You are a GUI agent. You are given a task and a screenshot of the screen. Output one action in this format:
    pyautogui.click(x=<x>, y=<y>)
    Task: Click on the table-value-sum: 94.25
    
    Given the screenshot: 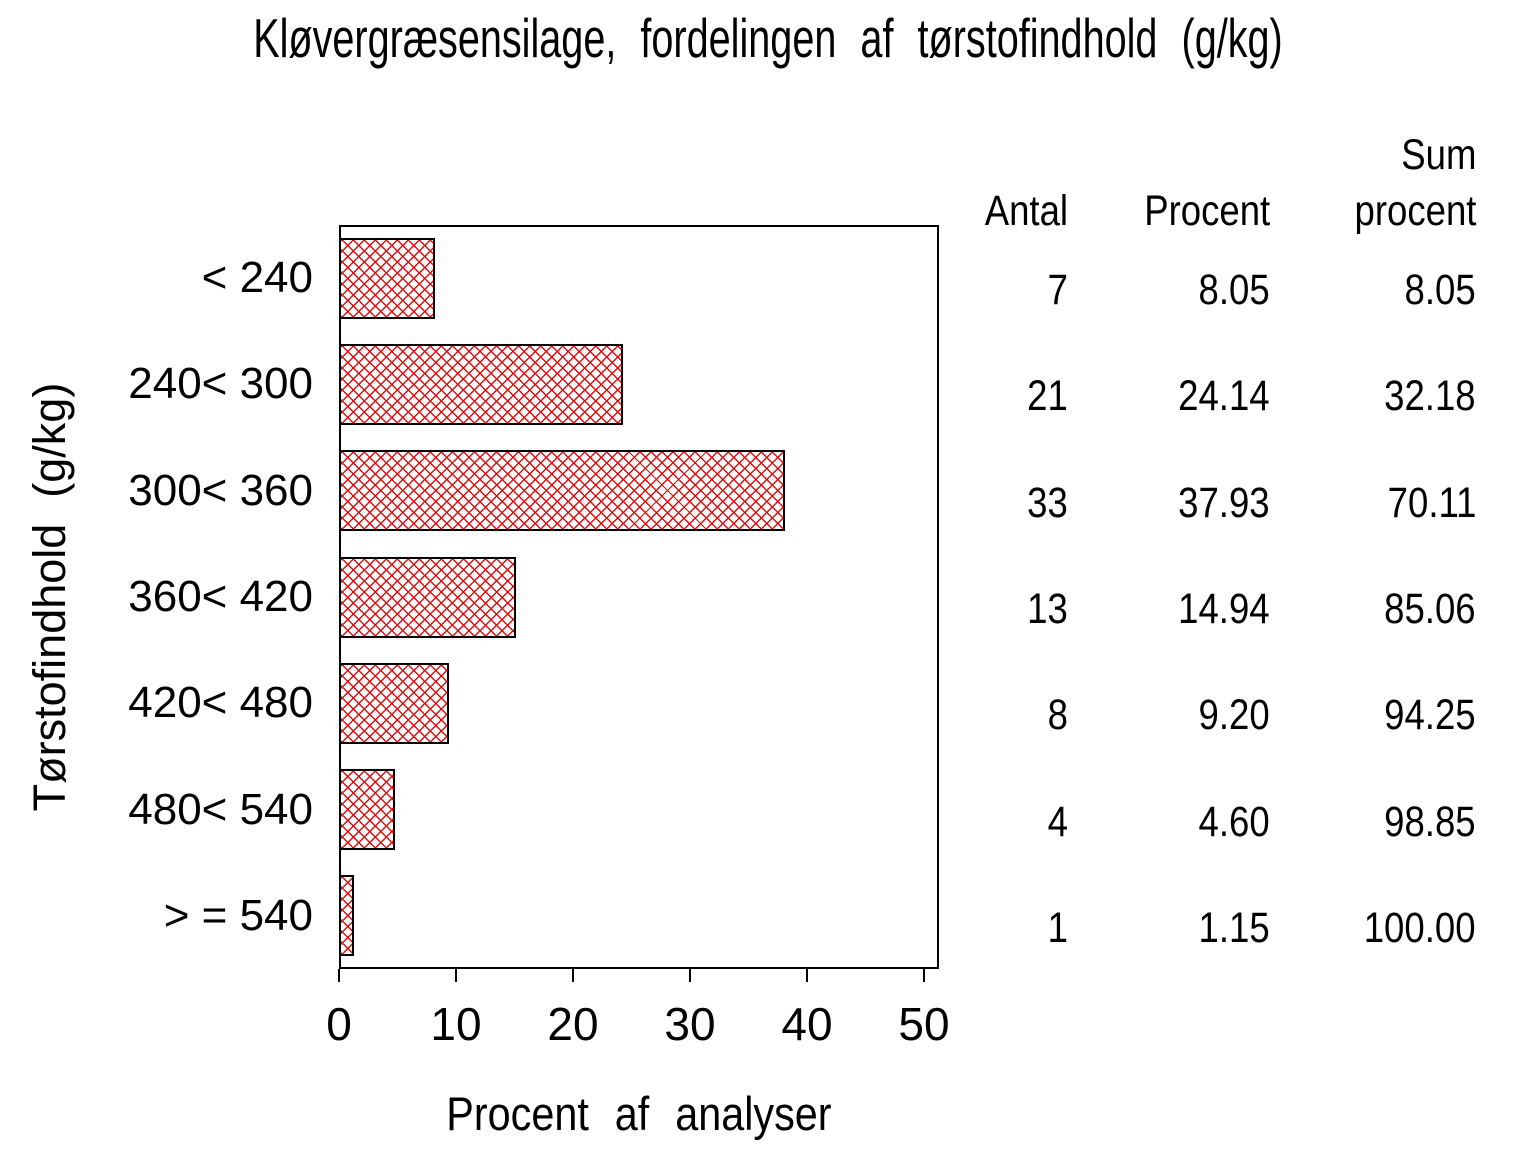 What is the action you would take?
    pyautogui.click(x=1430, y=715)
    